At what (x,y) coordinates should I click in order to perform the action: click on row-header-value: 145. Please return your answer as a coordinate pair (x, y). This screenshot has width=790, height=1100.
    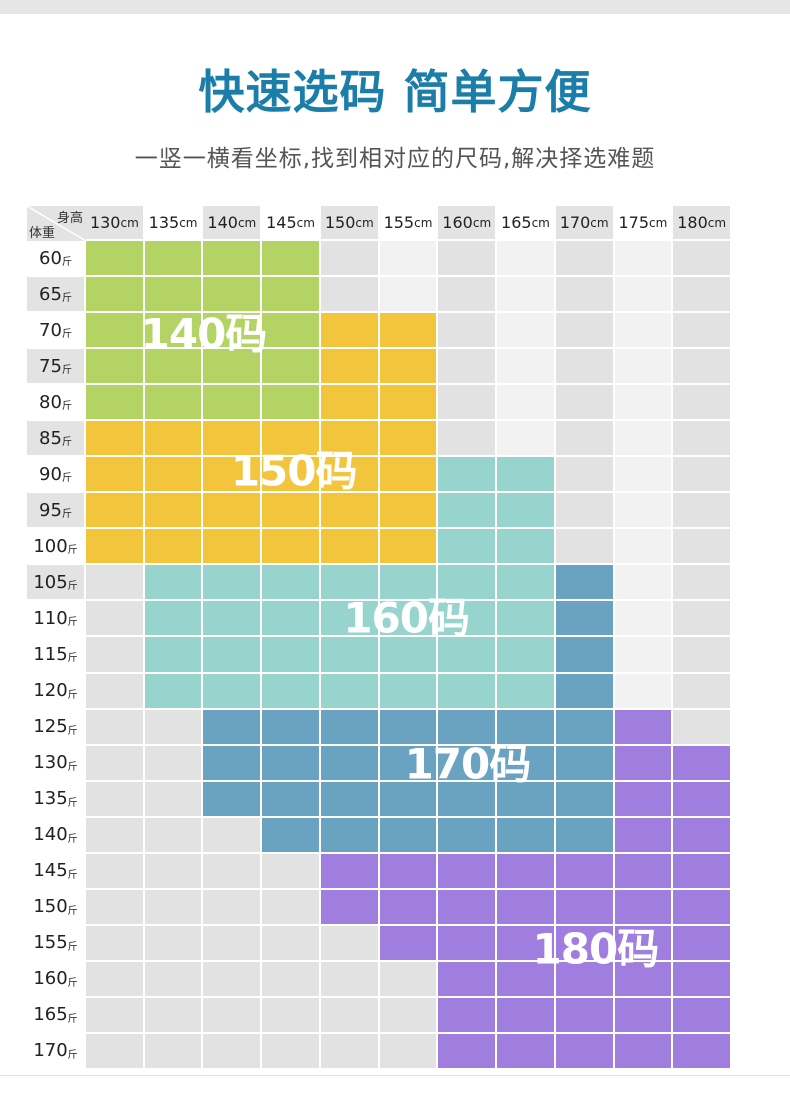
    Looking at the image, I should click on (50, 871).